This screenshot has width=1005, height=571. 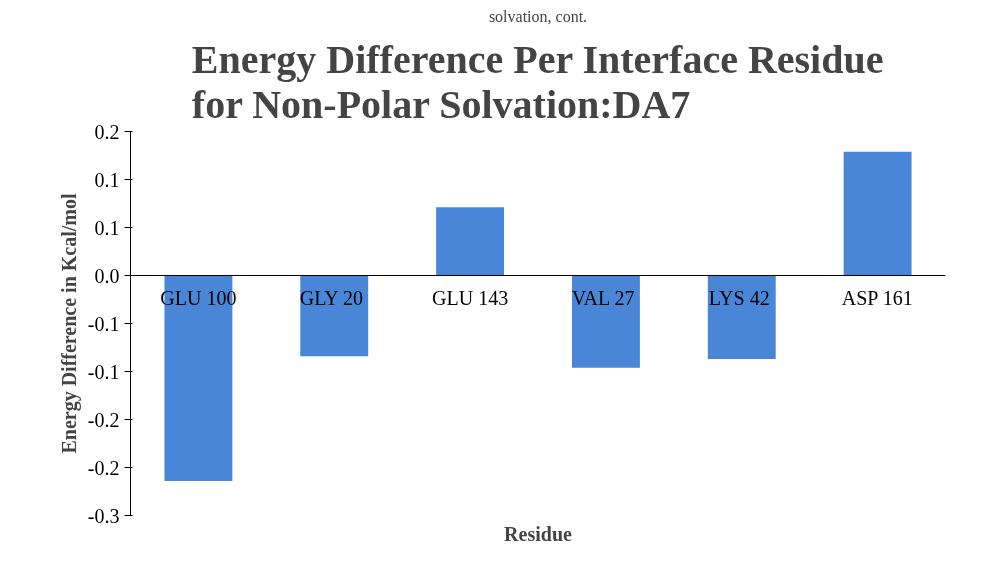 What do you see at coordinates (107, 275) in the screenshot?
I see `y-tick-label: 0.0` at bounding box center [107, 275].